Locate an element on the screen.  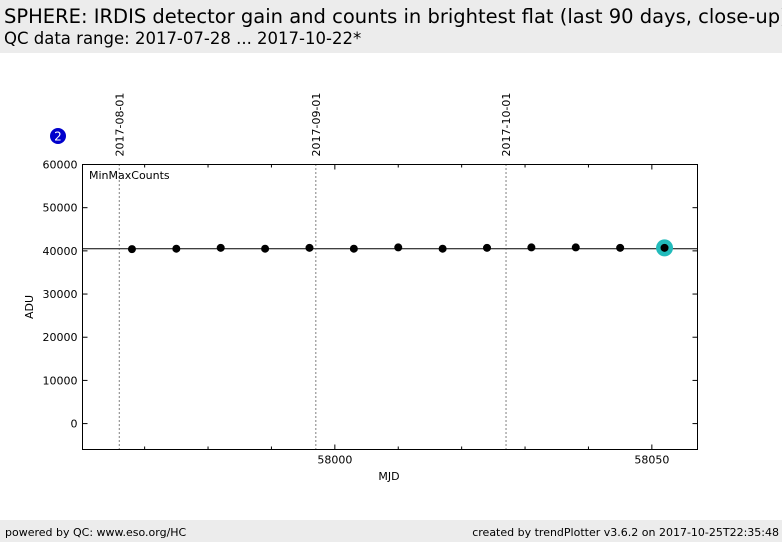
y-tick-label: 20000 is located at coordinates (60, 337).